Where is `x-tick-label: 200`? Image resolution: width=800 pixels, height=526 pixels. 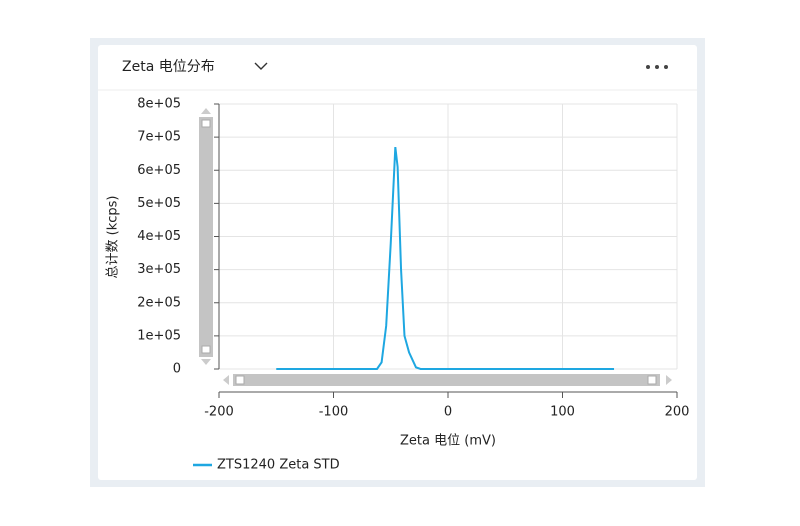 x-tick-label: 200 is located at coordinates (677, 412).